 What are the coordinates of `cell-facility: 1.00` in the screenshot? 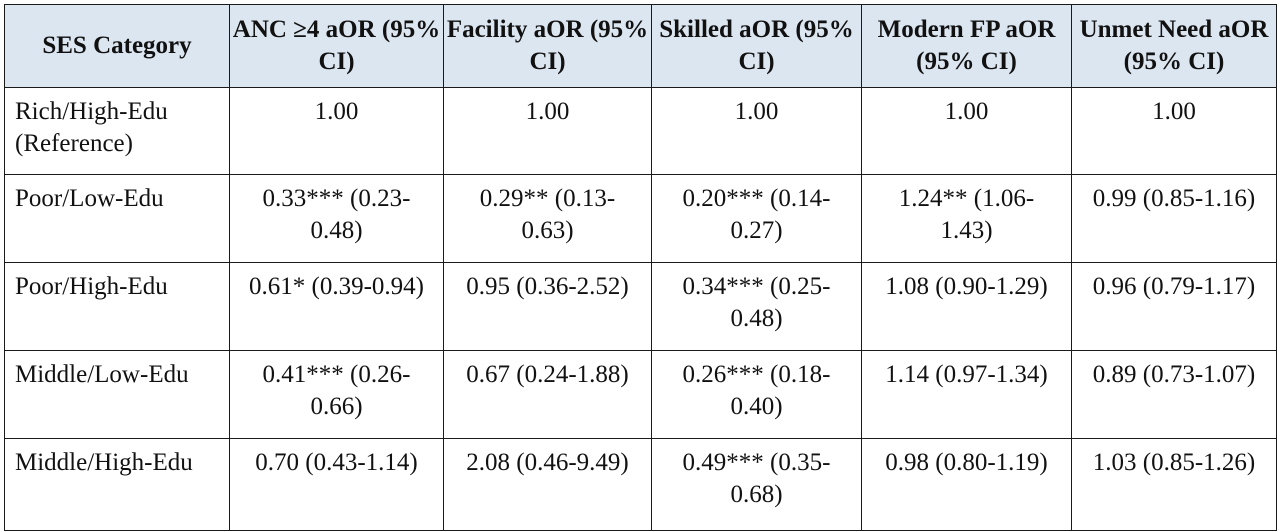 It's located at (547, 131).